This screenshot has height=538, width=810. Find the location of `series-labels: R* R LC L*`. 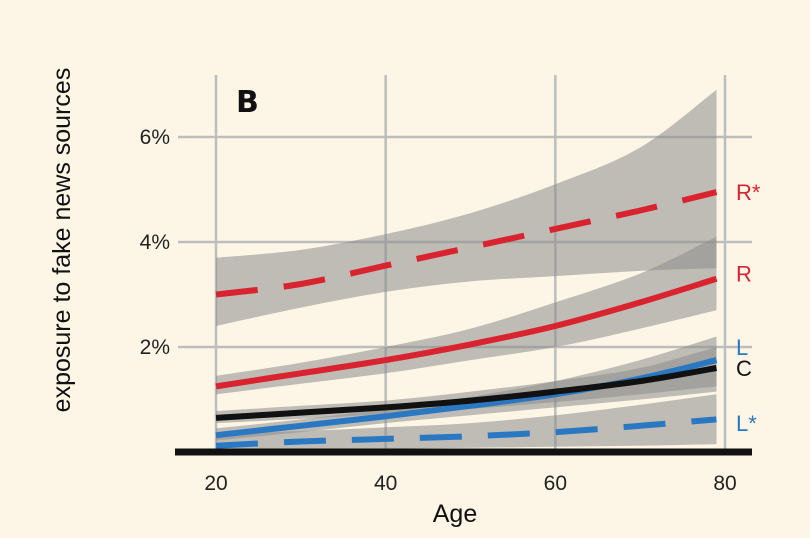

series-labels: R* R LC L* is located at coordinates (748, 308).